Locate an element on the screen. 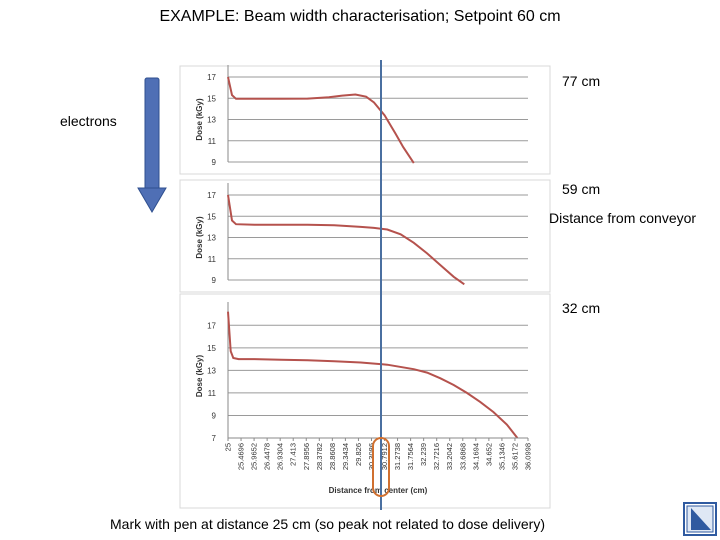  distance-from-conveyor-label: Distance from conveyor is located at coordinates (623, 218).